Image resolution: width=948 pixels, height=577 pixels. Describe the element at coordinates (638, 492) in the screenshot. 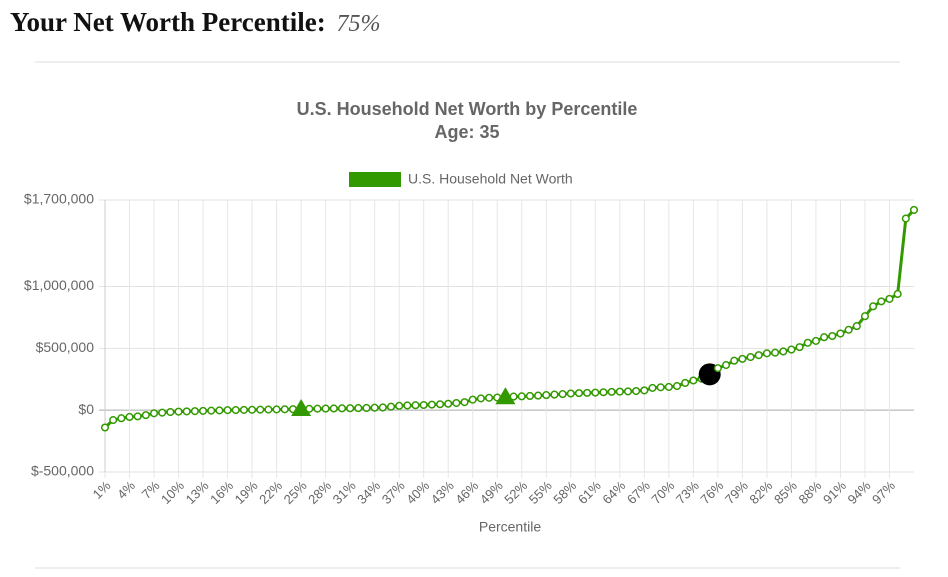

I see `x-tick-label: 67%` at that location.